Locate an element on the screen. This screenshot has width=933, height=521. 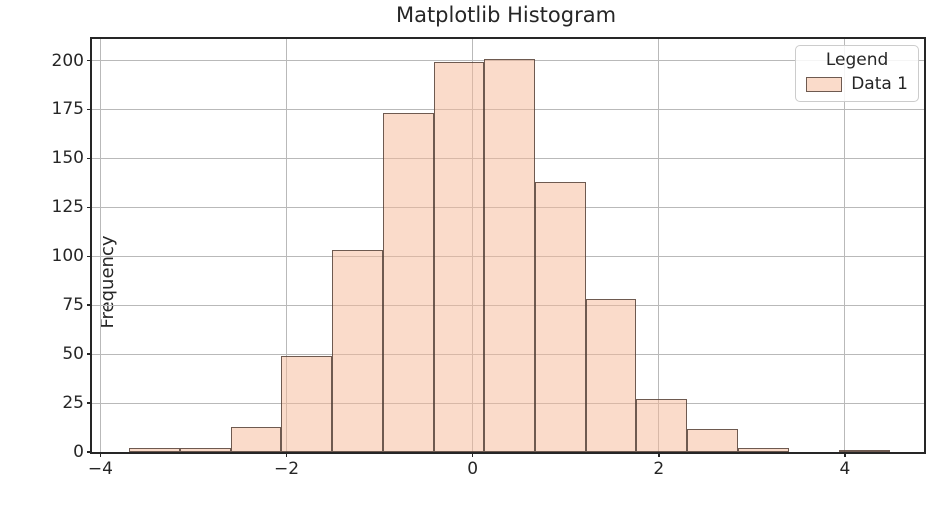
y-tick-label: 125 is located at coordinates (67, 207).